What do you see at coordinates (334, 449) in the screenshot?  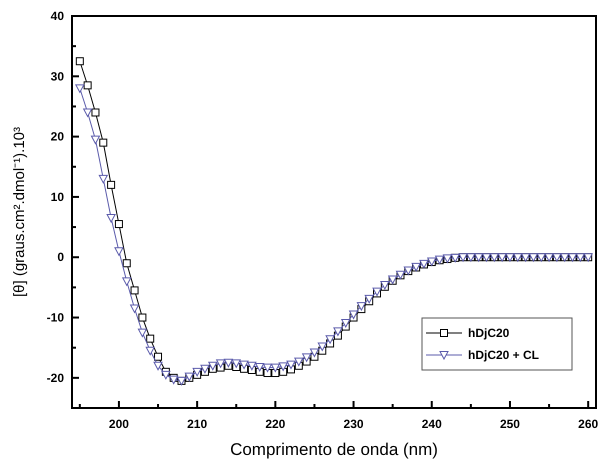 I see `x-axis-title: Comprimento de onda (nm)` at bounding box center [334, 449].